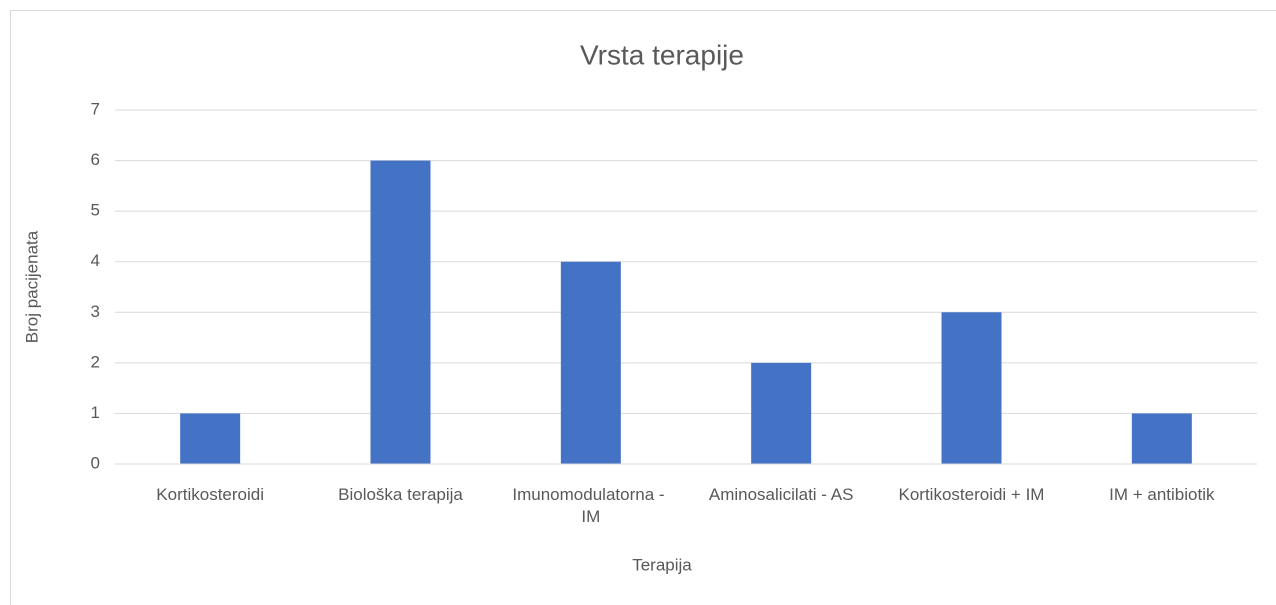  Describe the element at coordinates (972, 494) in the screenshot. I see `x-tick-label: Kortikosteroidi + IM` at that location.